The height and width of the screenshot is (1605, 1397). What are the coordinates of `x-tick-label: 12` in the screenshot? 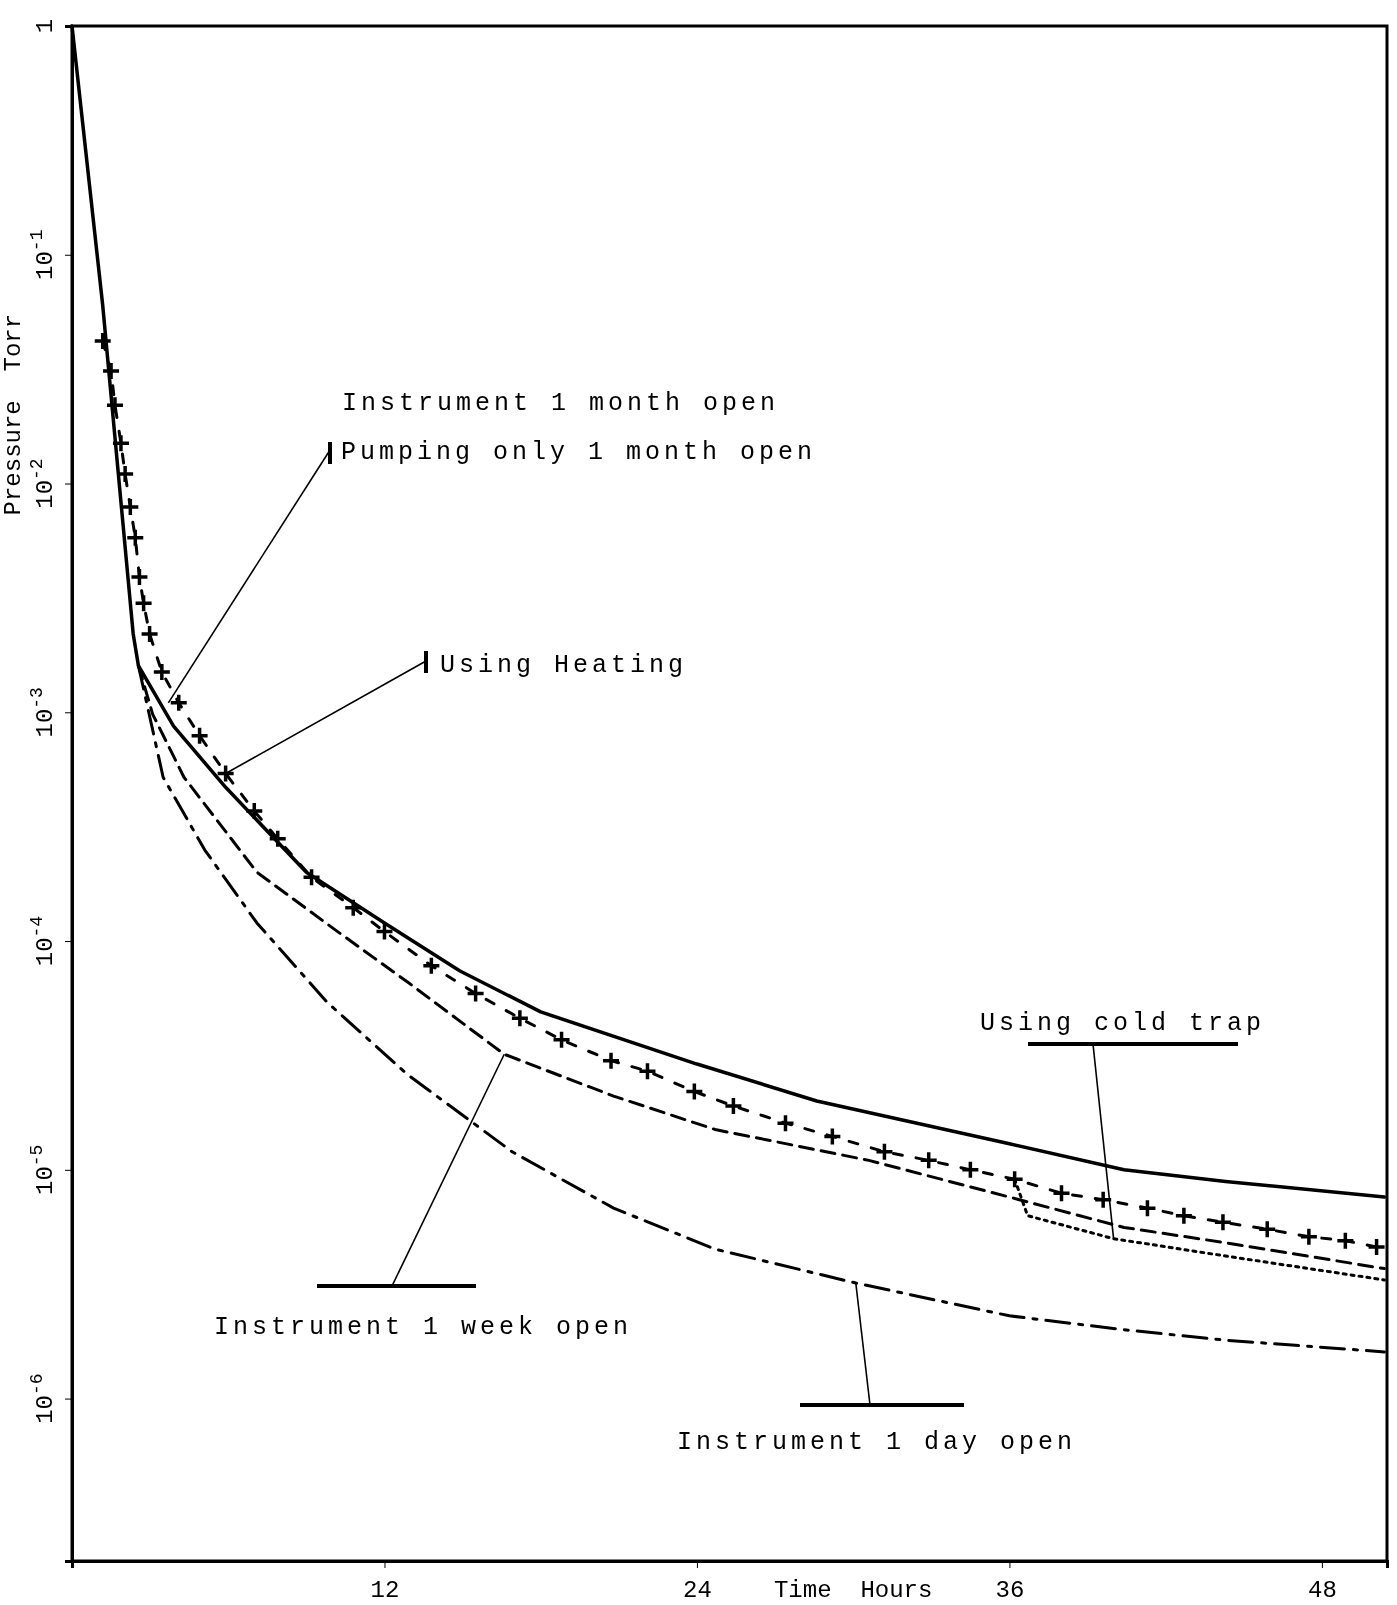 It's located at (385, 1591).